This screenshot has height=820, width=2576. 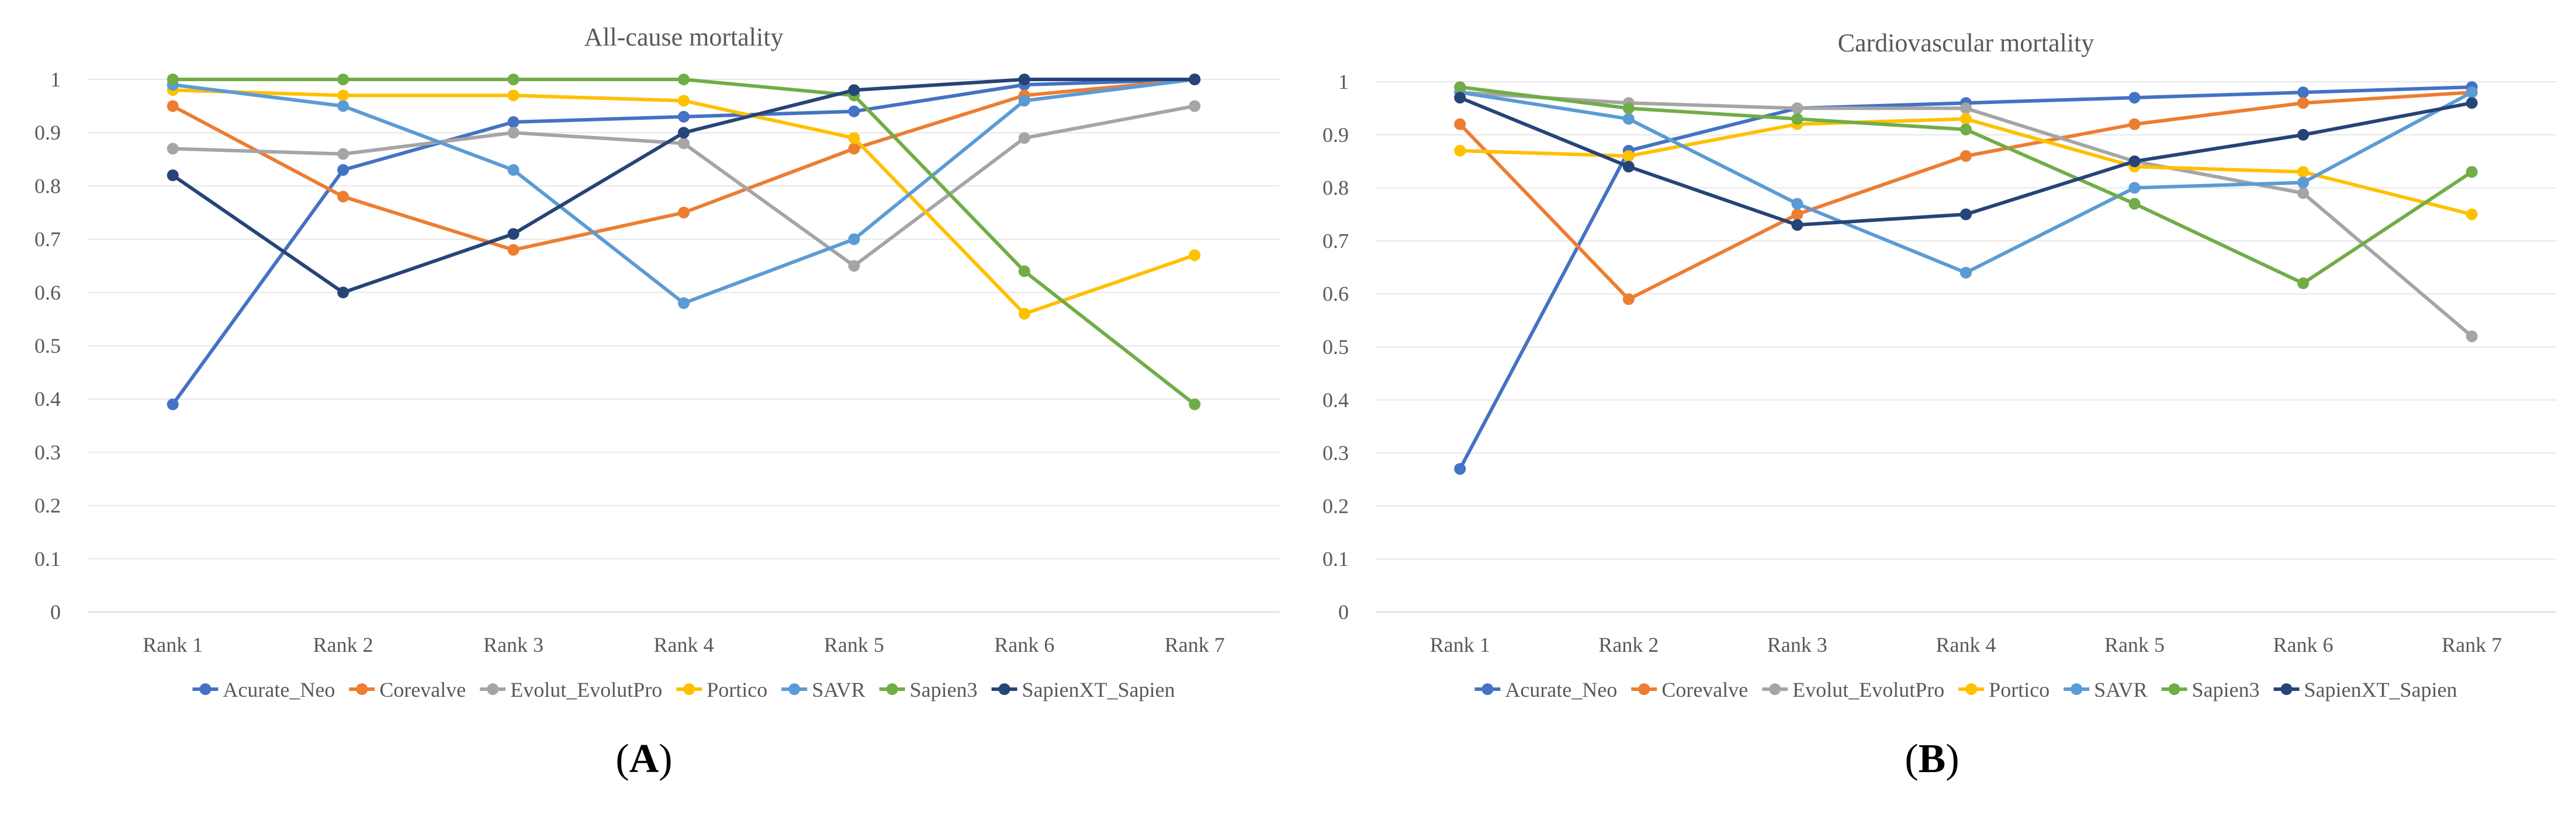 What do you see at coordinates (854, 644) in the screenshot?
I see `x-tick-label: Rank 5` at bounding box center [854, 644].